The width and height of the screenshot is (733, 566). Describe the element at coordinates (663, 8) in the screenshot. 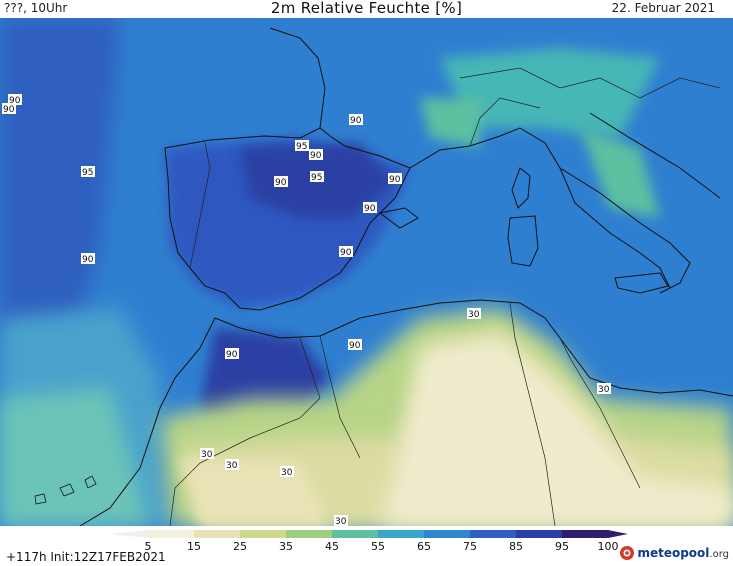

I see `forecast-date: 22. Februar 2021` at that location.